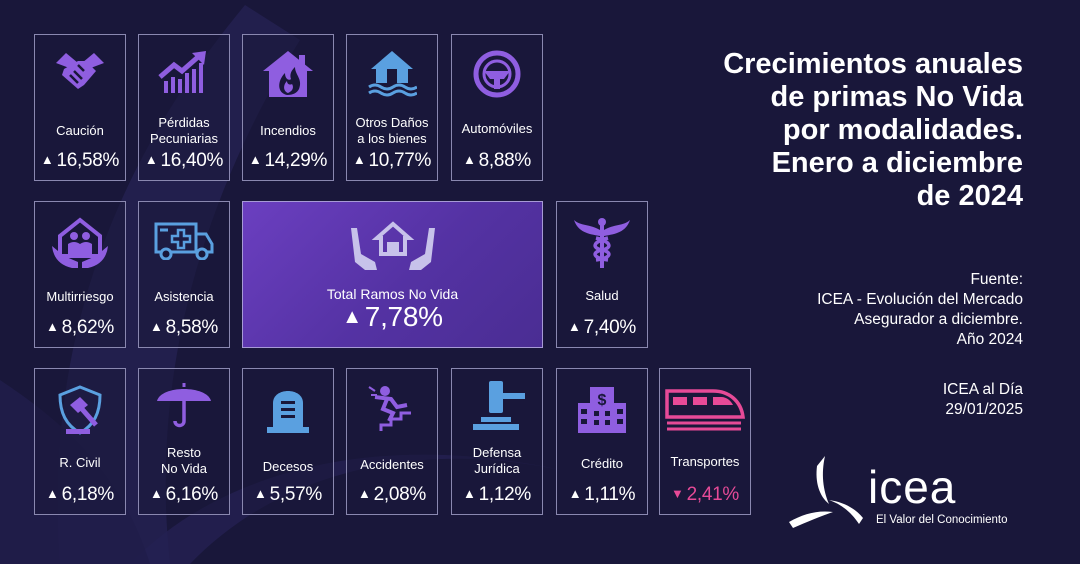 The image size is (1080, 564). I want to click on tile-value: ▲ 8,62%, so click(80, 327).